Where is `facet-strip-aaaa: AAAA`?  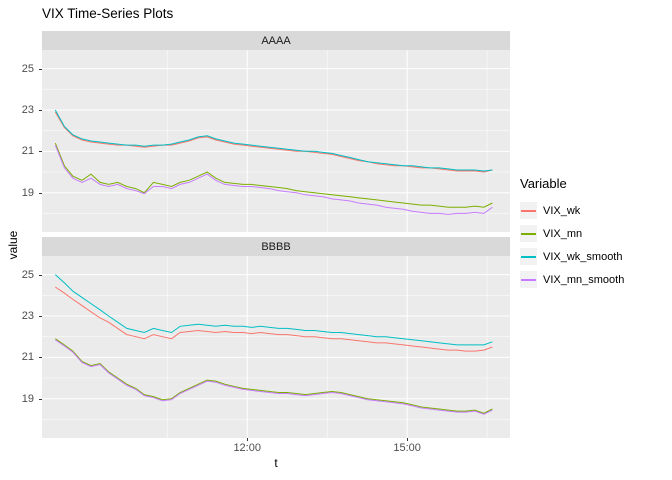
facet-strip-aaaa: AAAA is located at coordinates (276, 40).